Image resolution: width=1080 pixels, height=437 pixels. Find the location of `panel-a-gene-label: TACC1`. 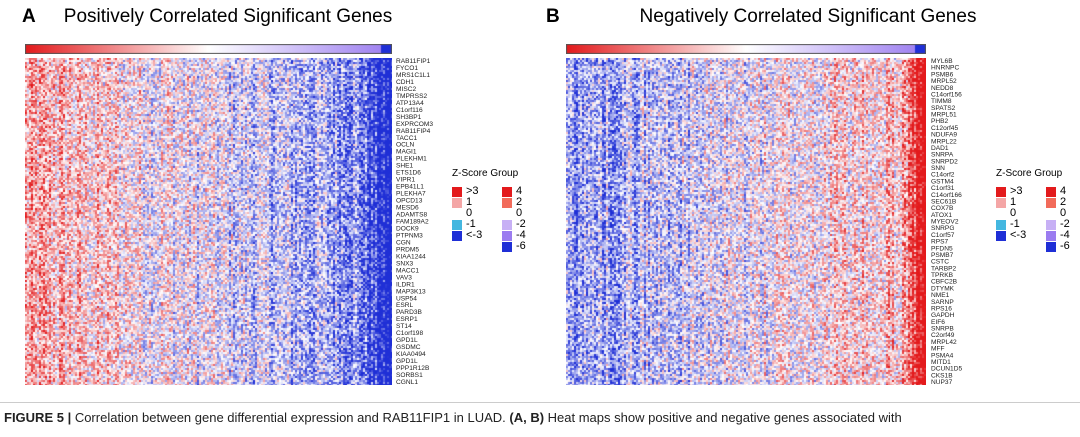

panel-a-gene-label: TACC1 is located at coordinates (406, 138).